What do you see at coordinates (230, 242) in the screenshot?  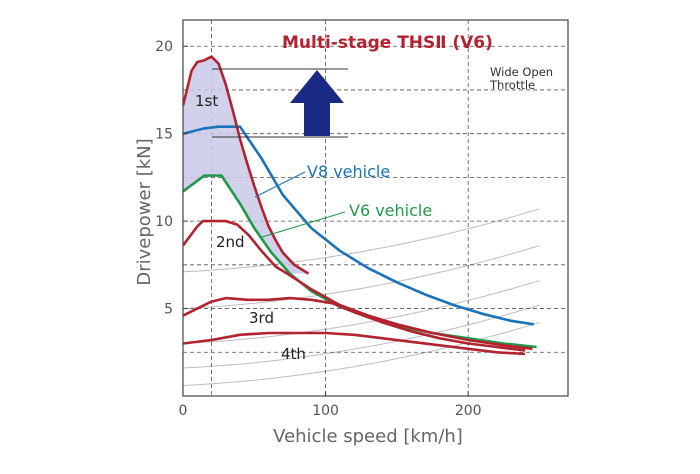 I see `gear-label-2nd: 2nd` at bounding box center [230, 242].